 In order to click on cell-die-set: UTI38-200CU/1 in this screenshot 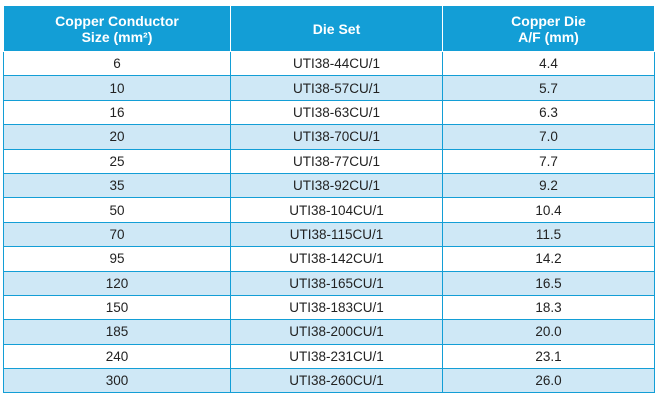, I will do `click(336, 332)`.